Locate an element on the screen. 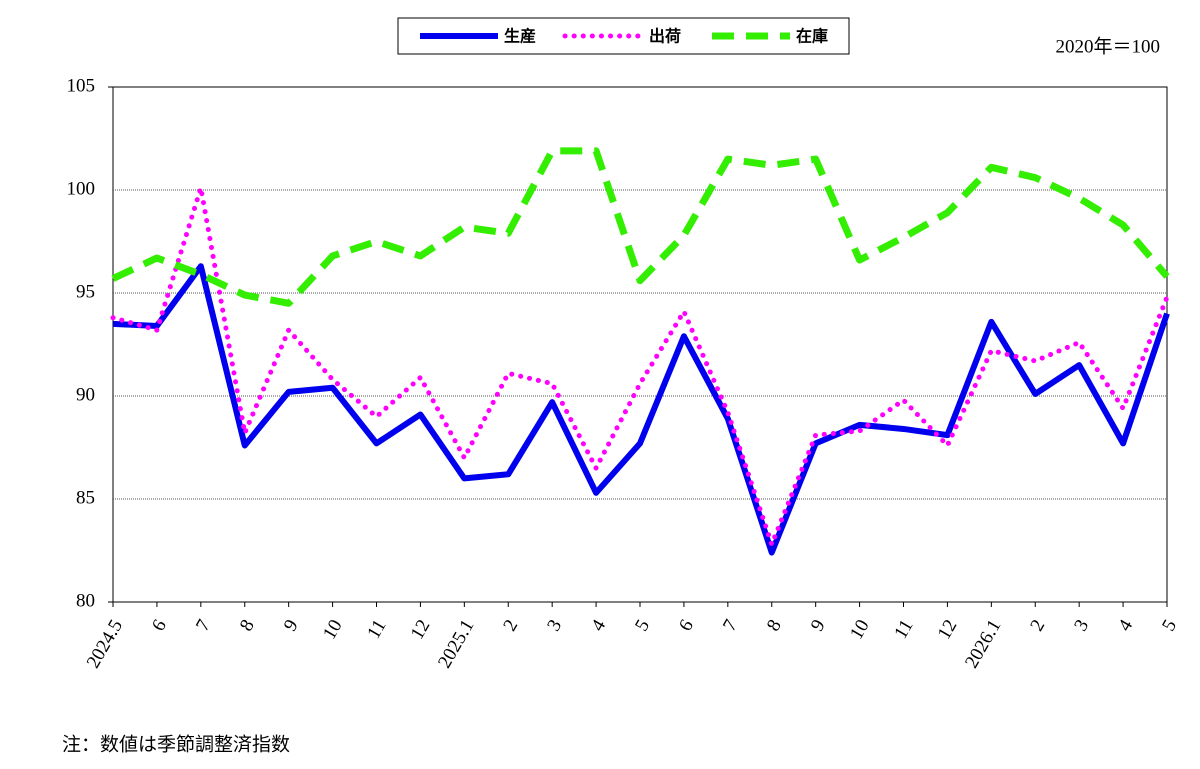 The image size is (1200, 769). legend-label: 生産 is located at coordinates (520, 36).